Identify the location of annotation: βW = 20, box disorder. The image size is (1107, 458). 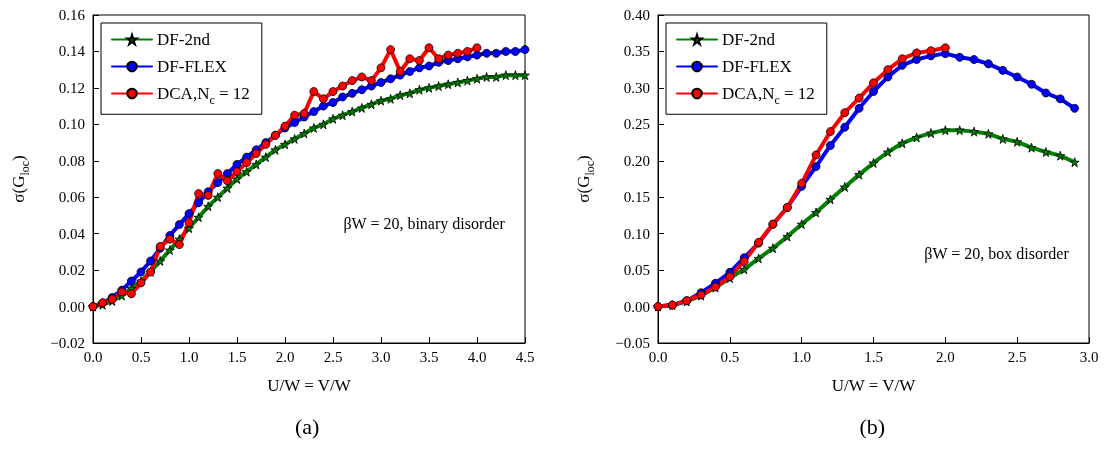
(997, 253).